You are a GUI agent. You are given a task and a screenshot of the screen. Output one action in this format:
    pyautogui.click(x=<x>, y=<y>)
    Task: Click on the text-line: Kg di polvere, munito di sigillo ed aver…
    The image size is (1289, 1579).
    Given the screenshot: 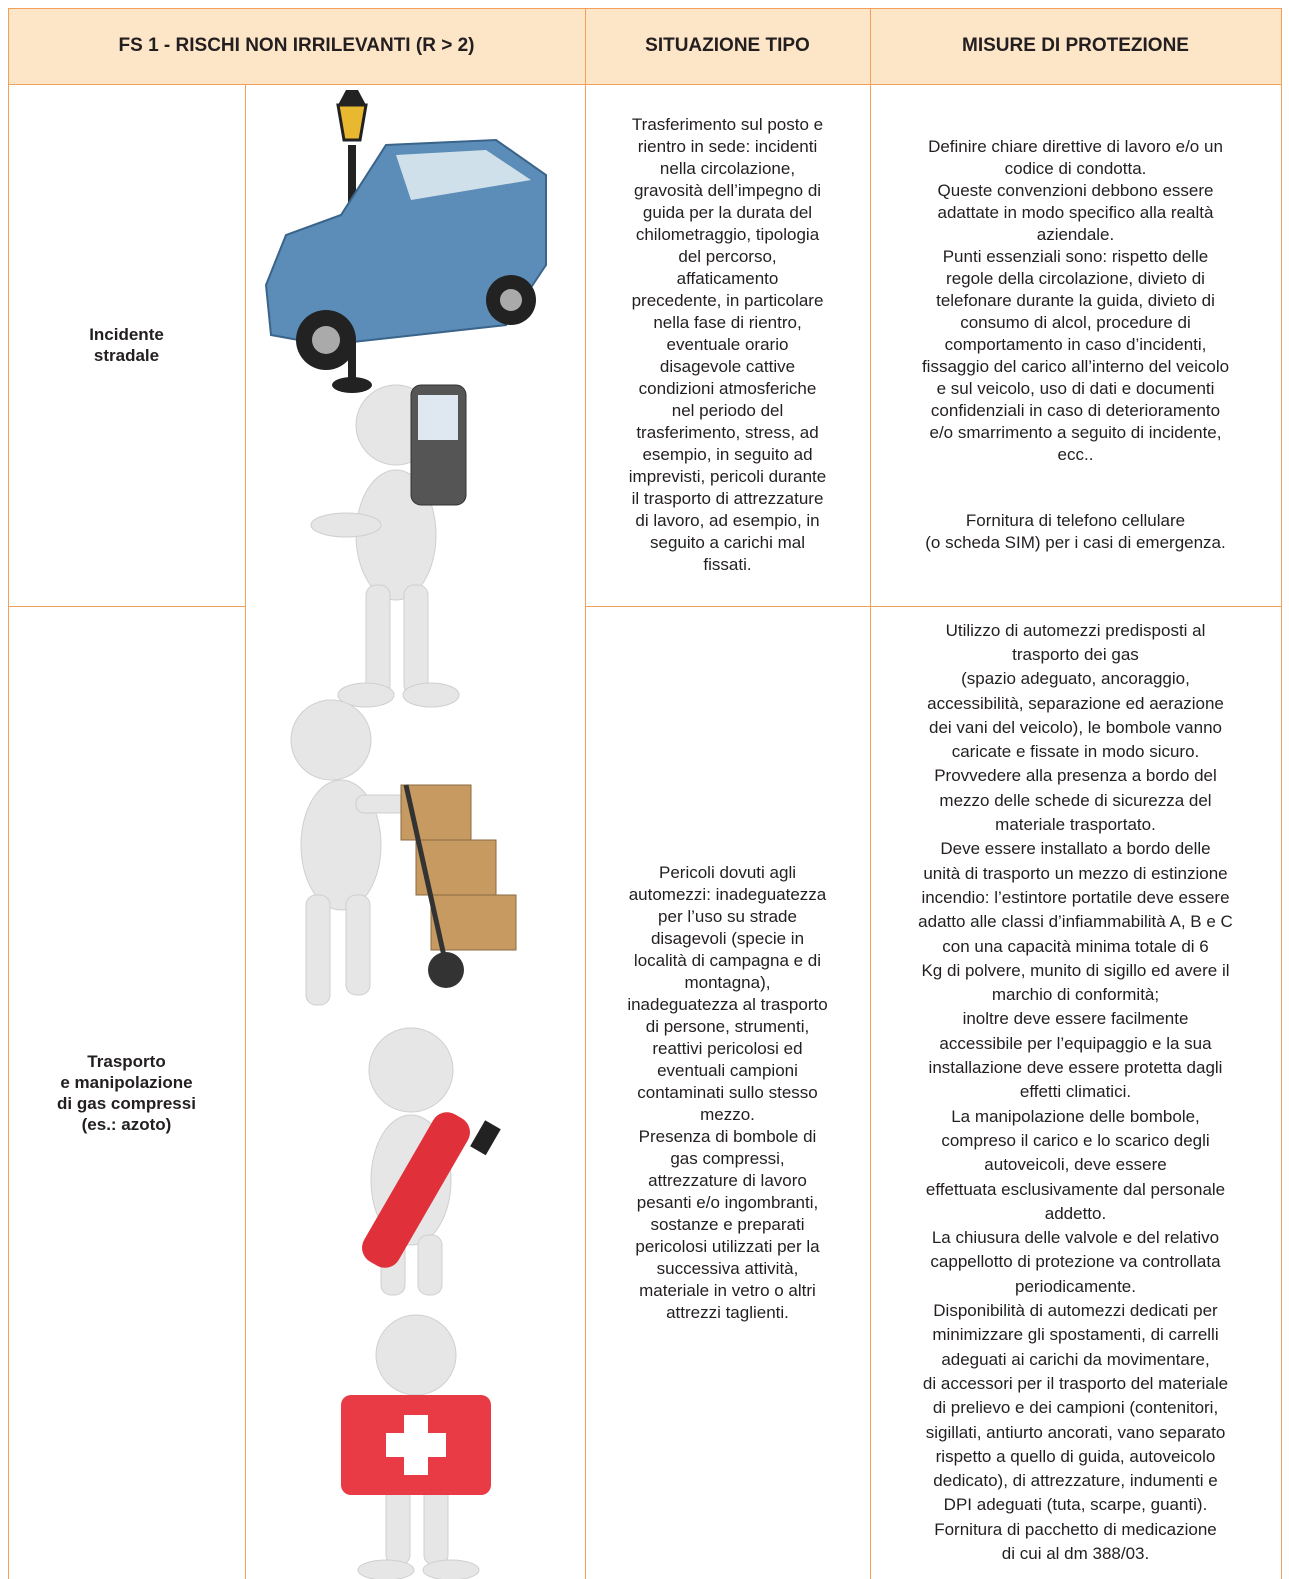 What is the action you would take?
    pyautogui.click(x=1075, y=970)
    